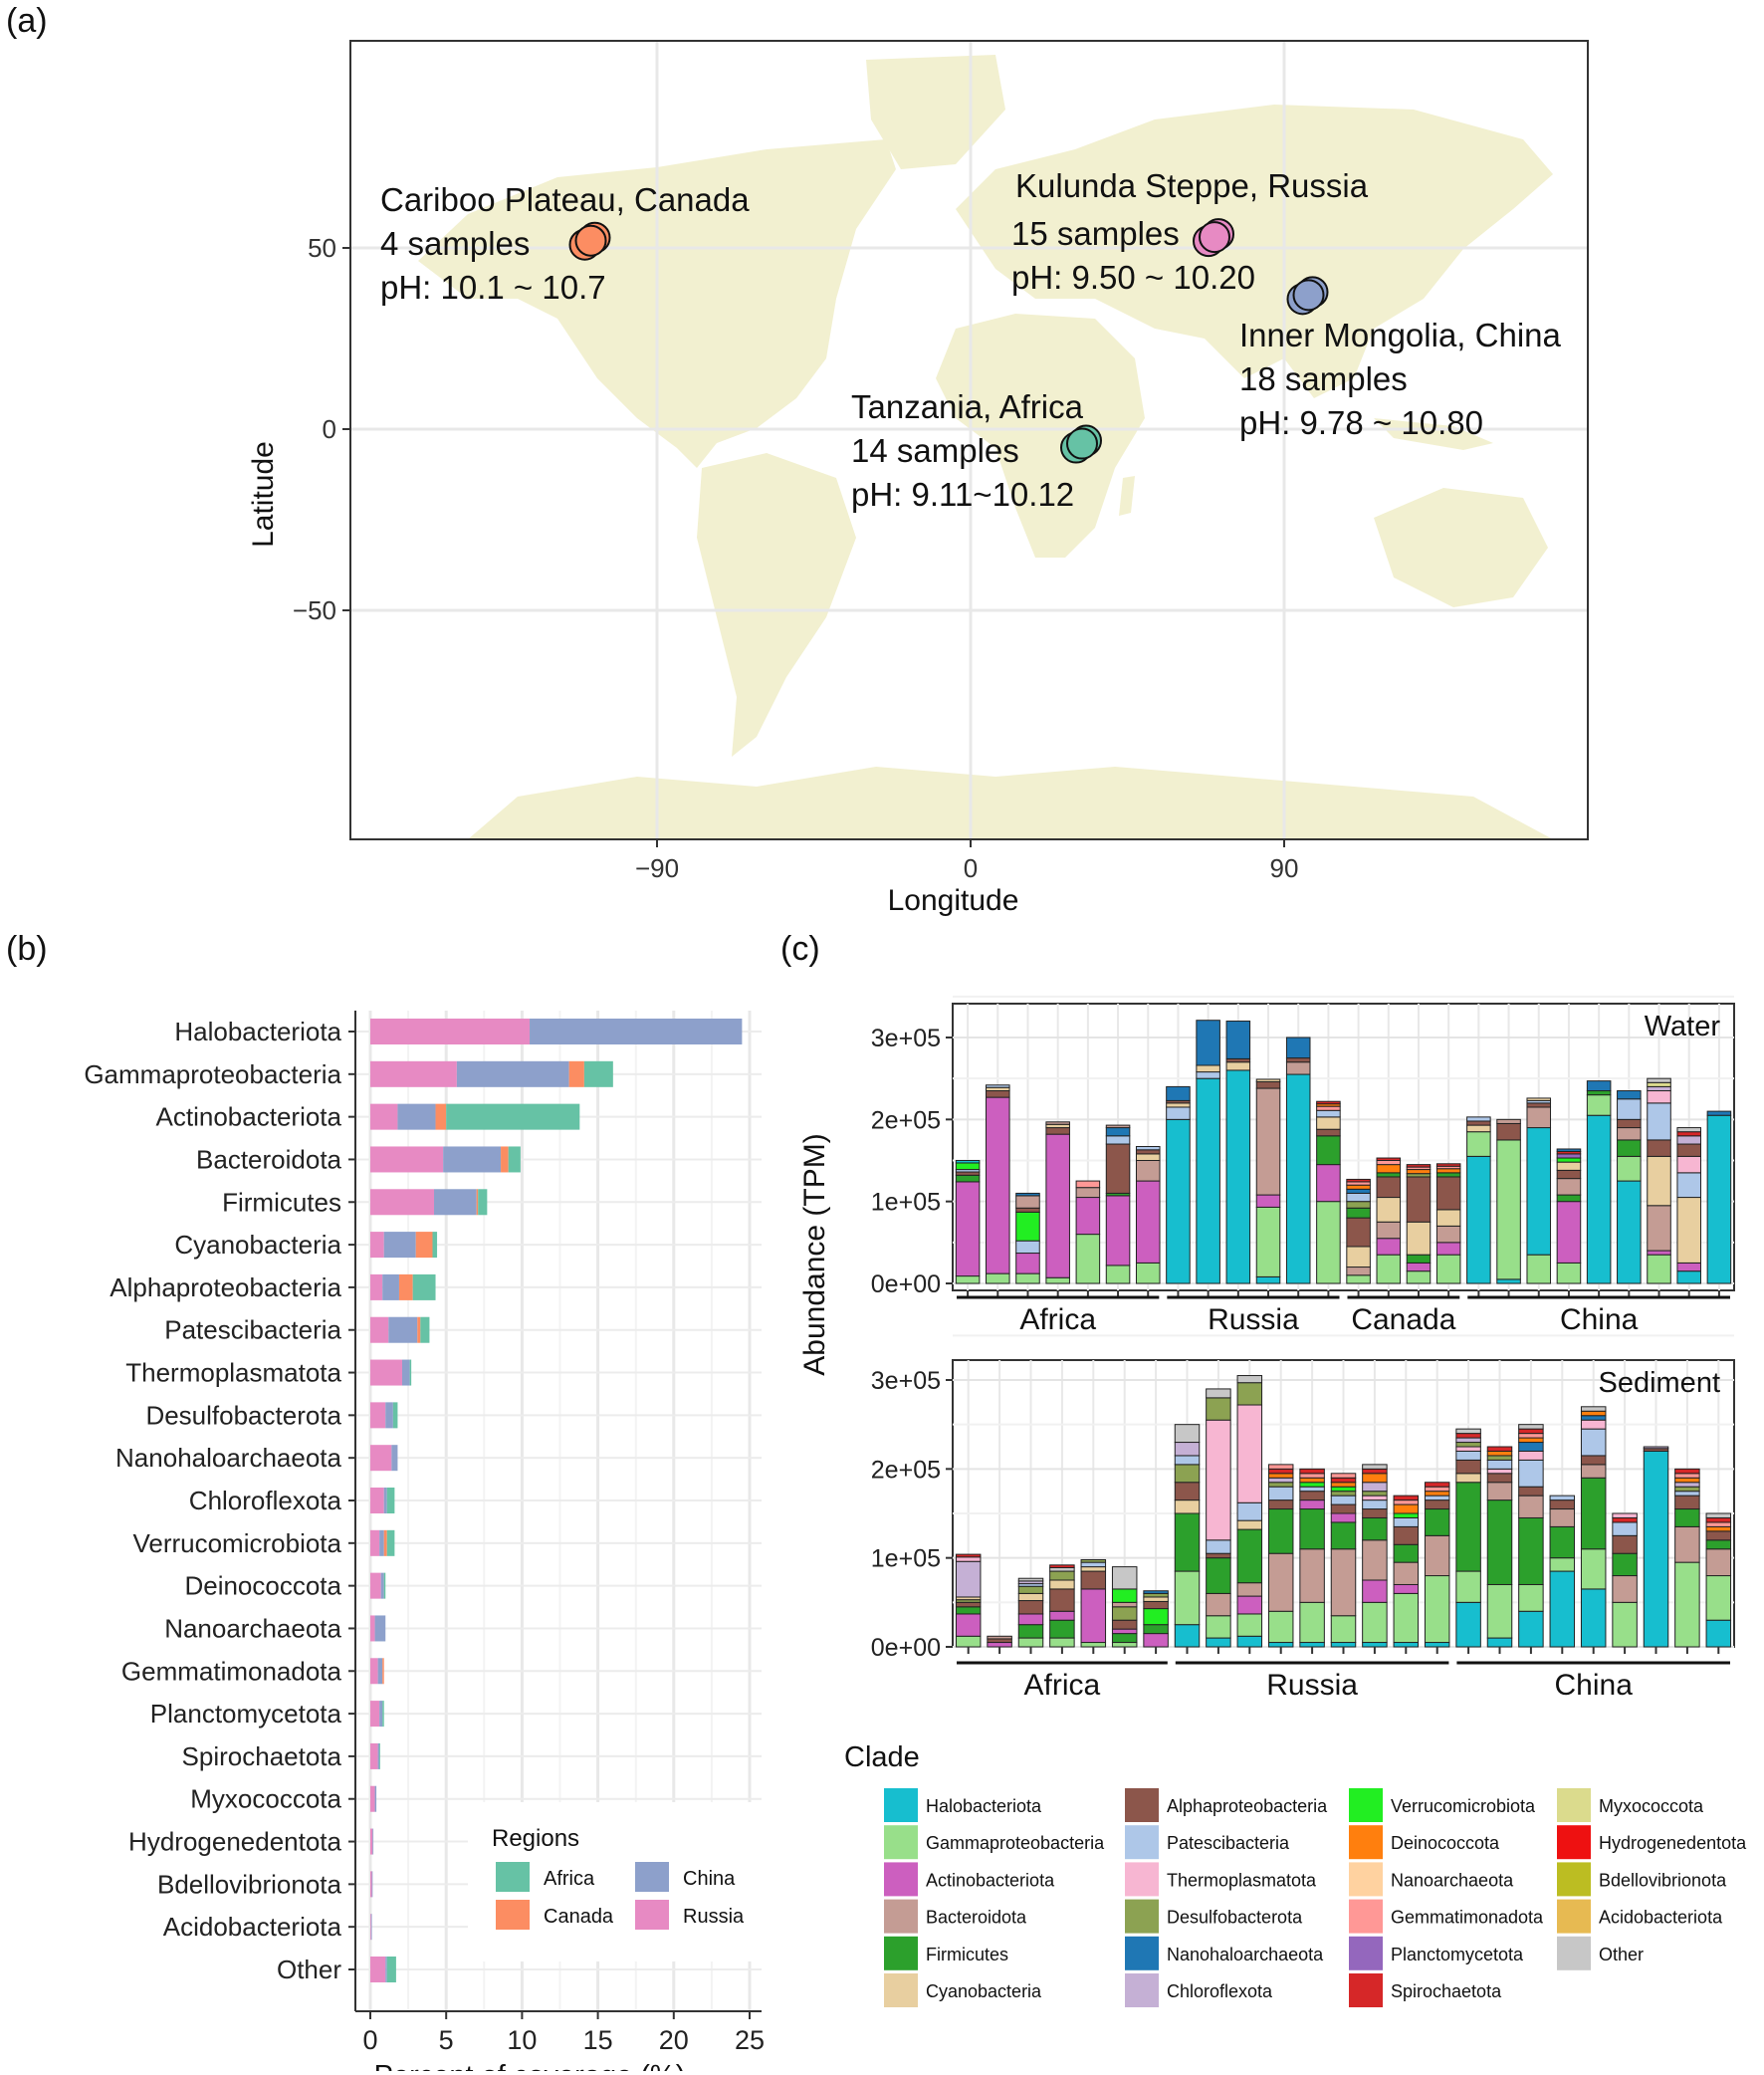 The image size is (1764, 2075). What do you see at coordinates (1569, 1156) in the screenshot?
I see `abundance-bar-planctomycetota` at bounding box center [1569, 1156].